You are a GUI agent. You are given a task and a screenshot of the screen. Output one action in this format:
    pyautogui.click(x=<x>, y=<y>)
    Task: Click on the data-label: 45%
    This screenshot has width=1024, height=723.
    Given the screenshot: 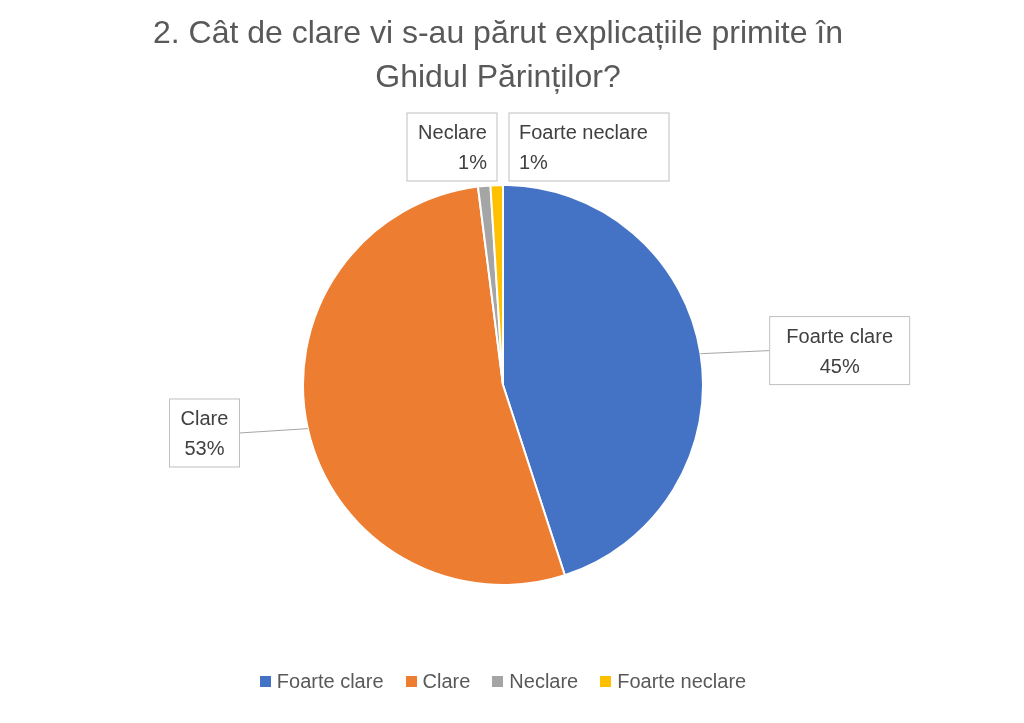 What is the action you would take?
    pyautogui.click(x=839, y=365)
    